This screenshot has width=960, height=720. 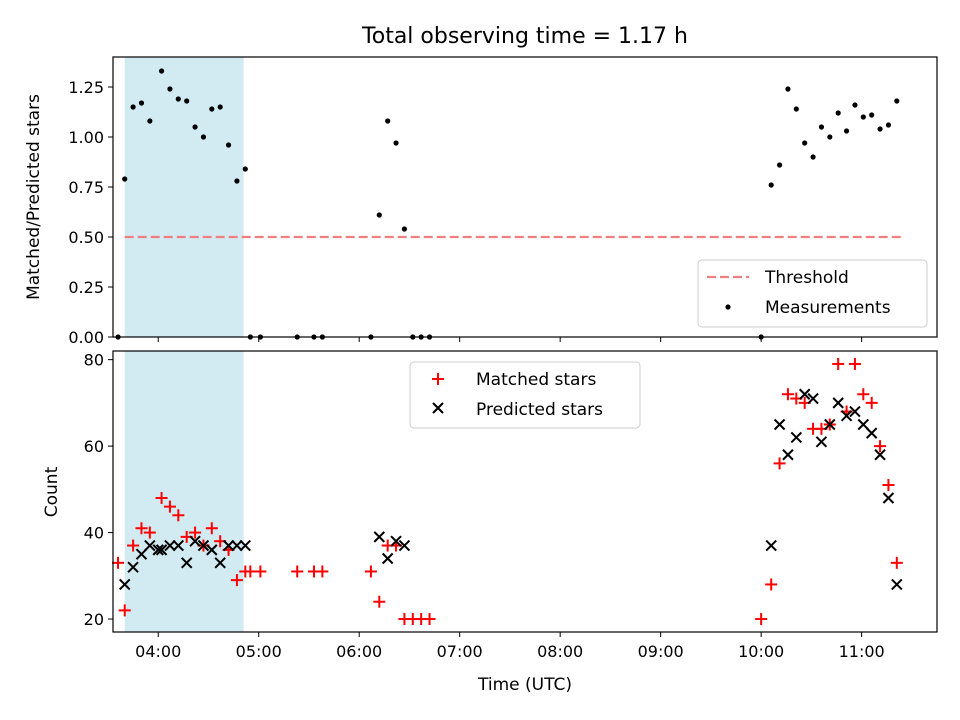 I want to click on count-y-tick-label: 60, so click(x=94, y=446).